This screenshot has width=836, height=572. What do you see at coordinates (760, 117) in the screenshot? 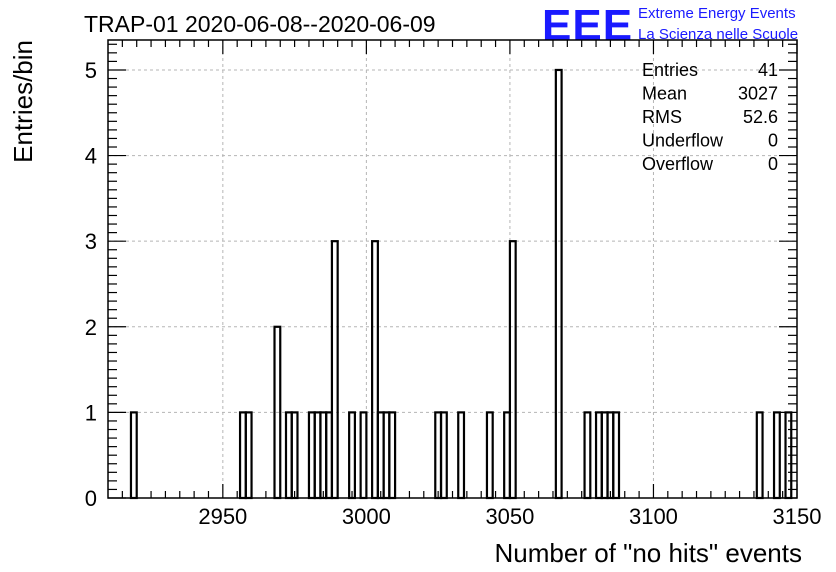
I see `stat-value: 52.6` at bounding box center [760, 117].